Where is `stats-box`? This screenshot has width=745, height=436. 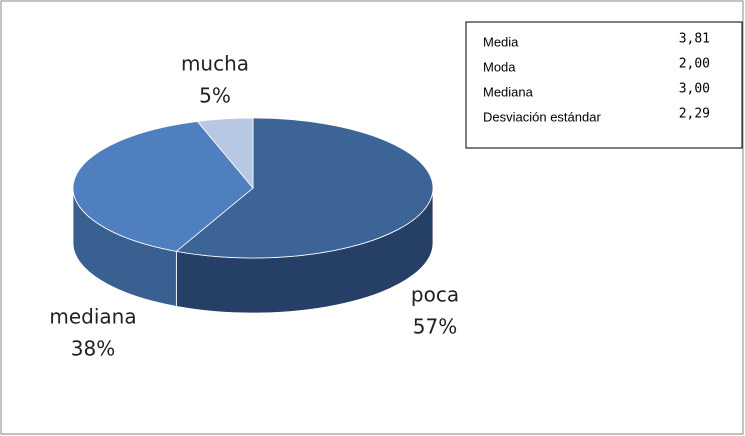
stats-box is located at coordinates (604, 85).